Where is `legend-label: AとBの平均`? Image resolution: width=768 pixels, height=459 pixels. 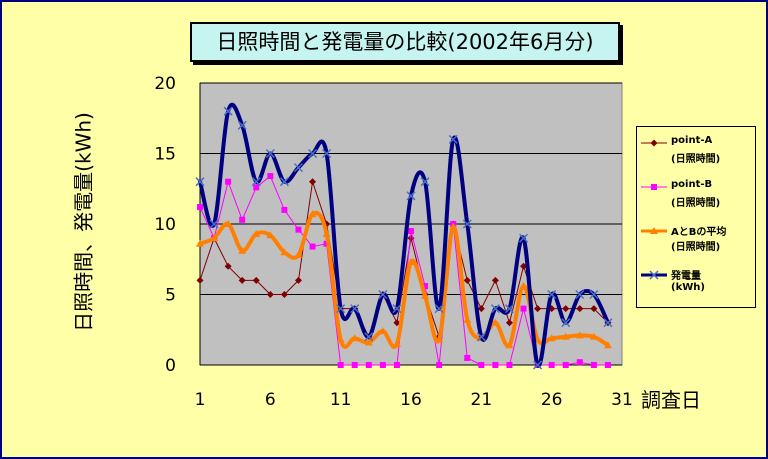 legend-label: AとBの平均 is located at coordinates (699, 232).